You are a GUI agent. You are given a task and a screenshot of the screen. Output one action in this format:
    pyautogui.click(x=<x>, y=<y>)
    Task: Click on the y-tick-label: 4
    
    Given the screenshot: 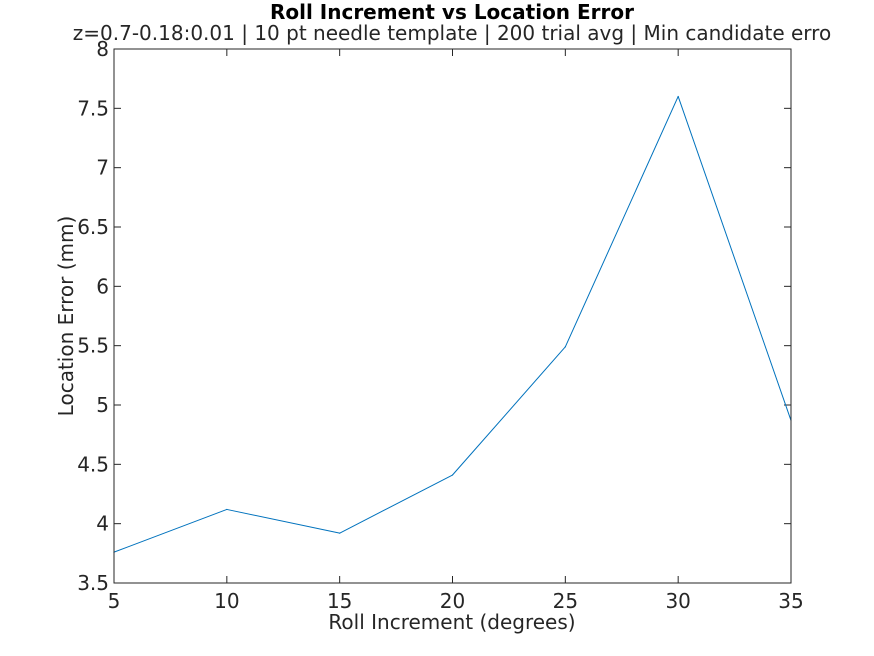 What is the action you would take?
    pyautogui.click(x=102, y=524)
    